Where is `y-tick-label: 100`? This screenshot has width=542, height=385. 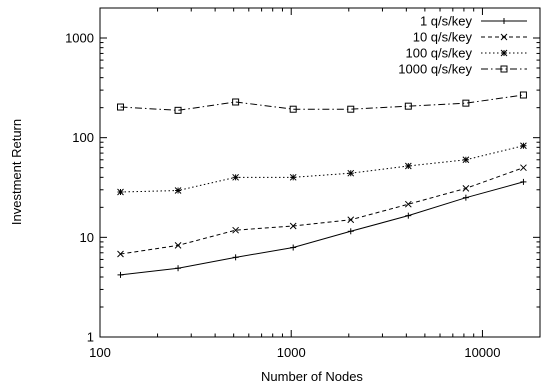 y-tick-label: 100 is located at coordinates (83, 137).